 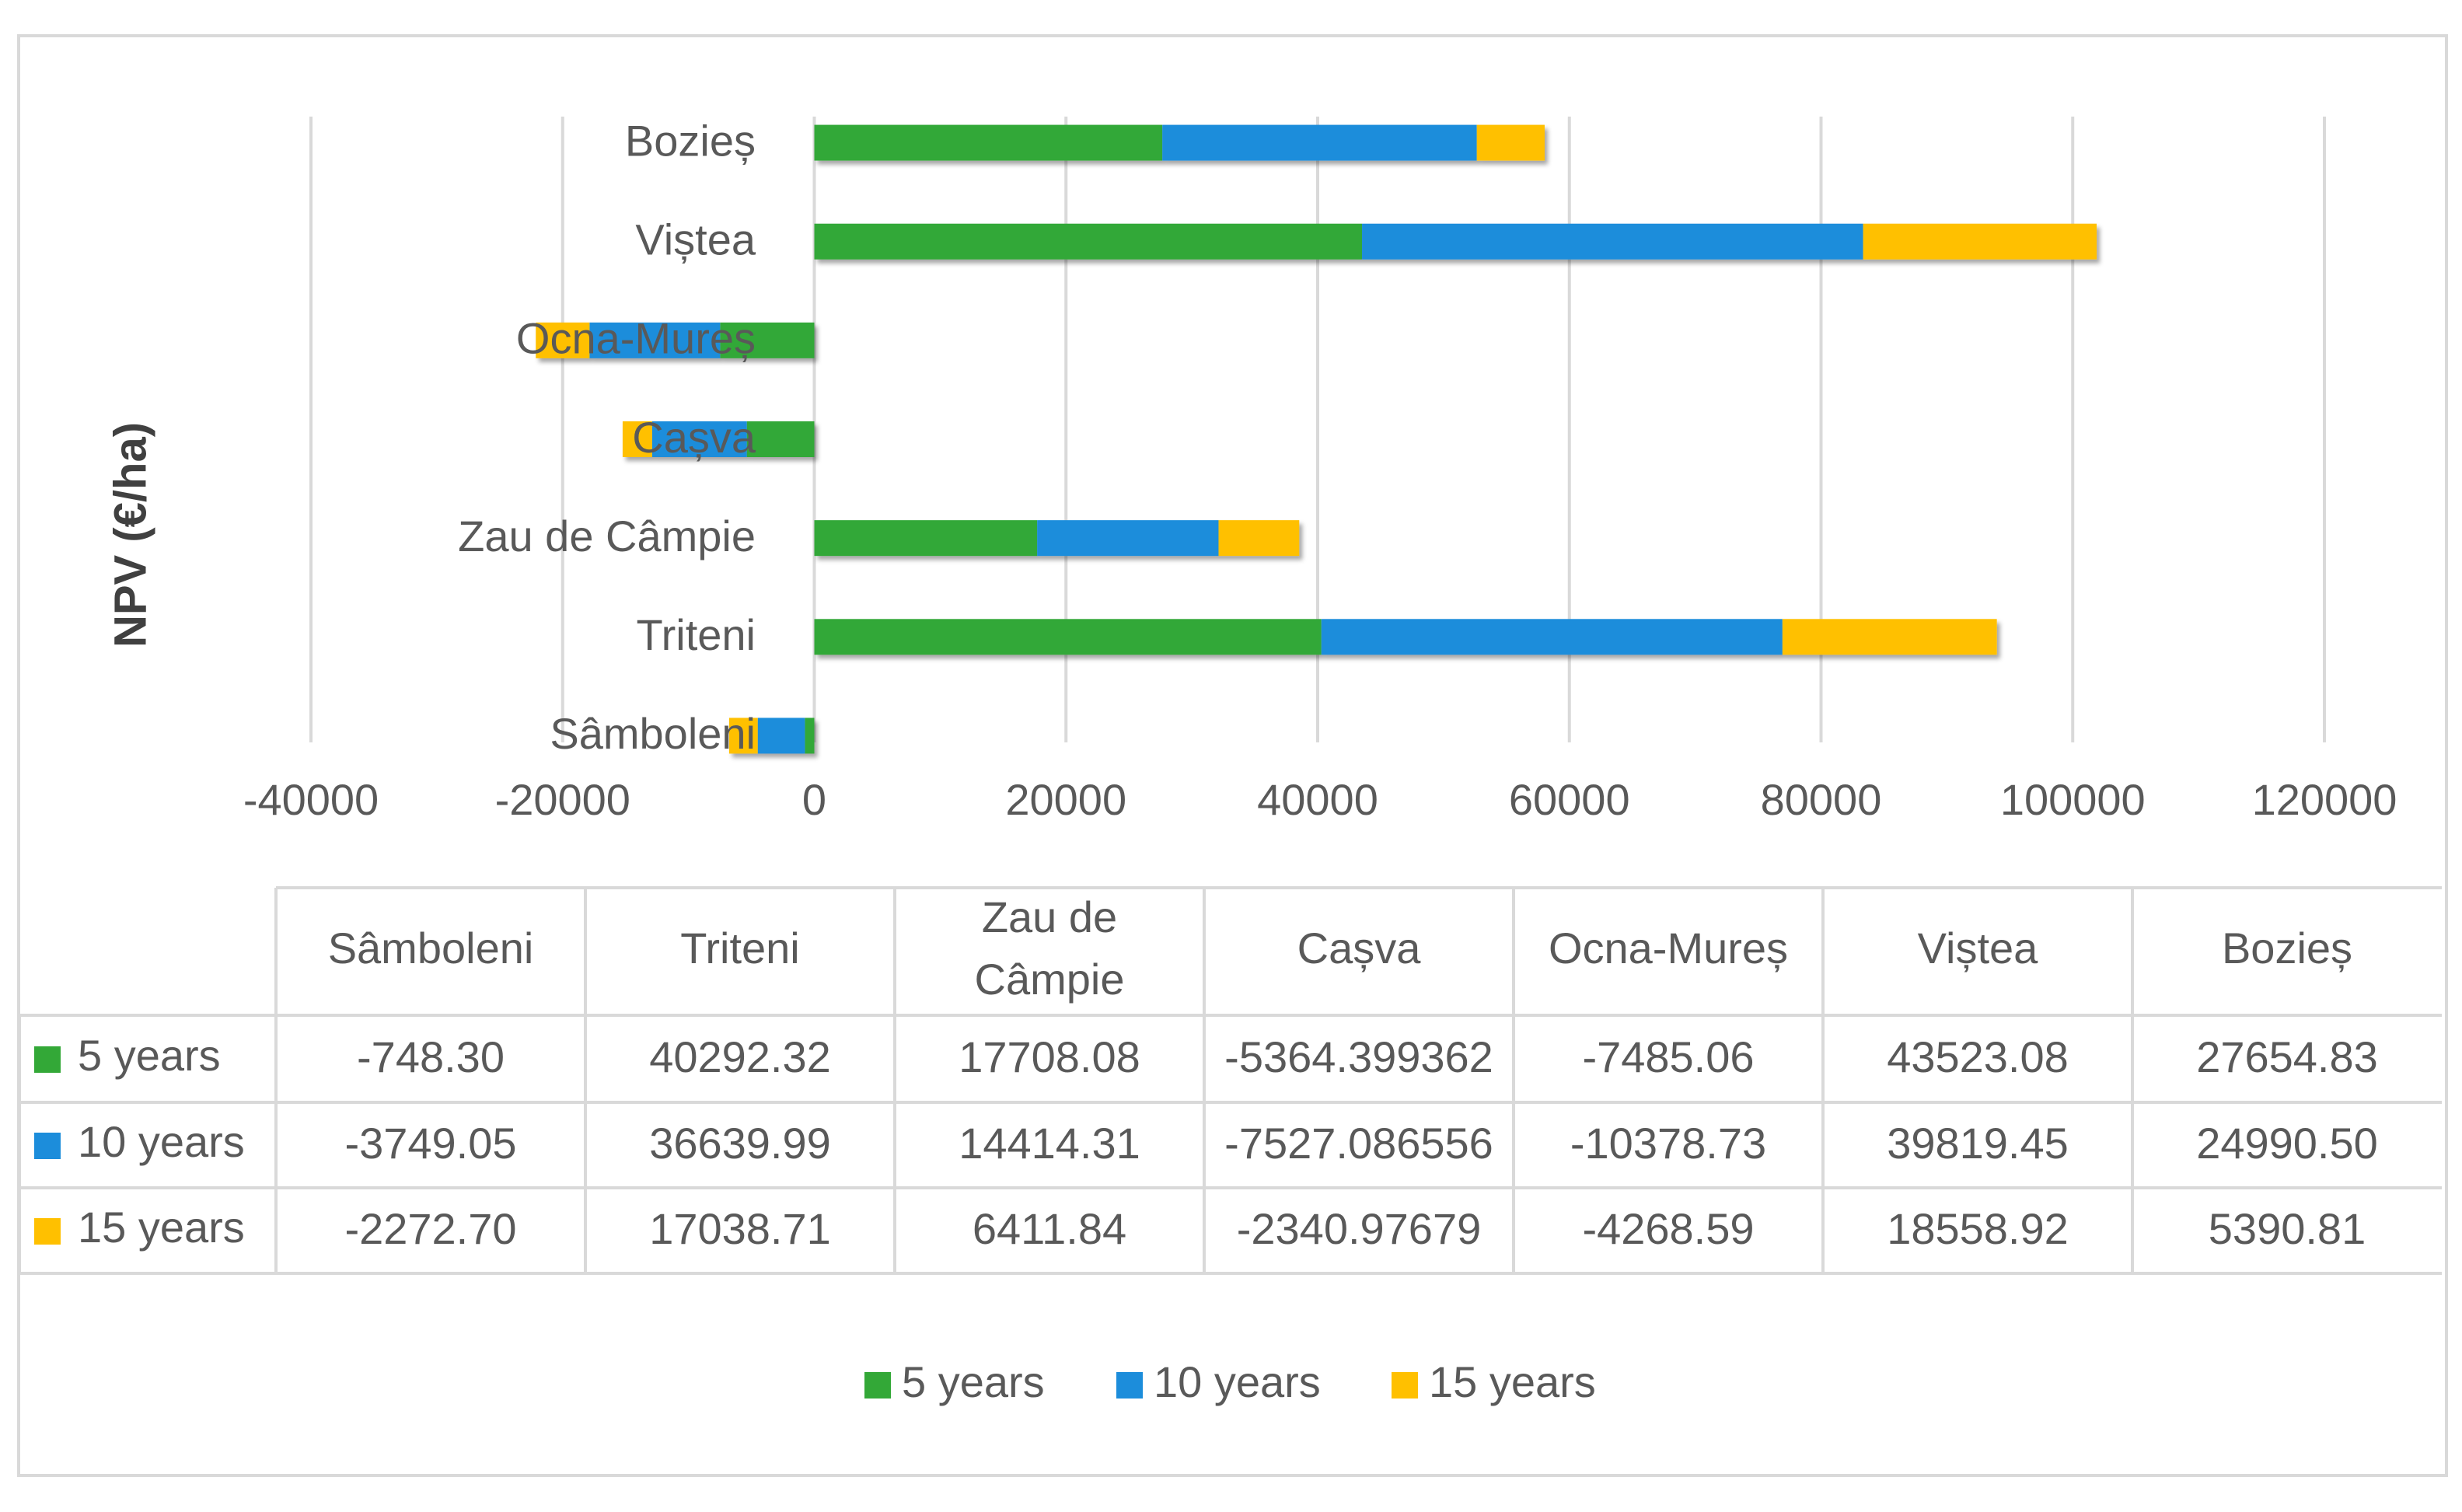 What do you see at coordinates (431, 1056) in the screenshot?
I see `table-cell-0-0: -748.30` at bounding box center [431, 1056].